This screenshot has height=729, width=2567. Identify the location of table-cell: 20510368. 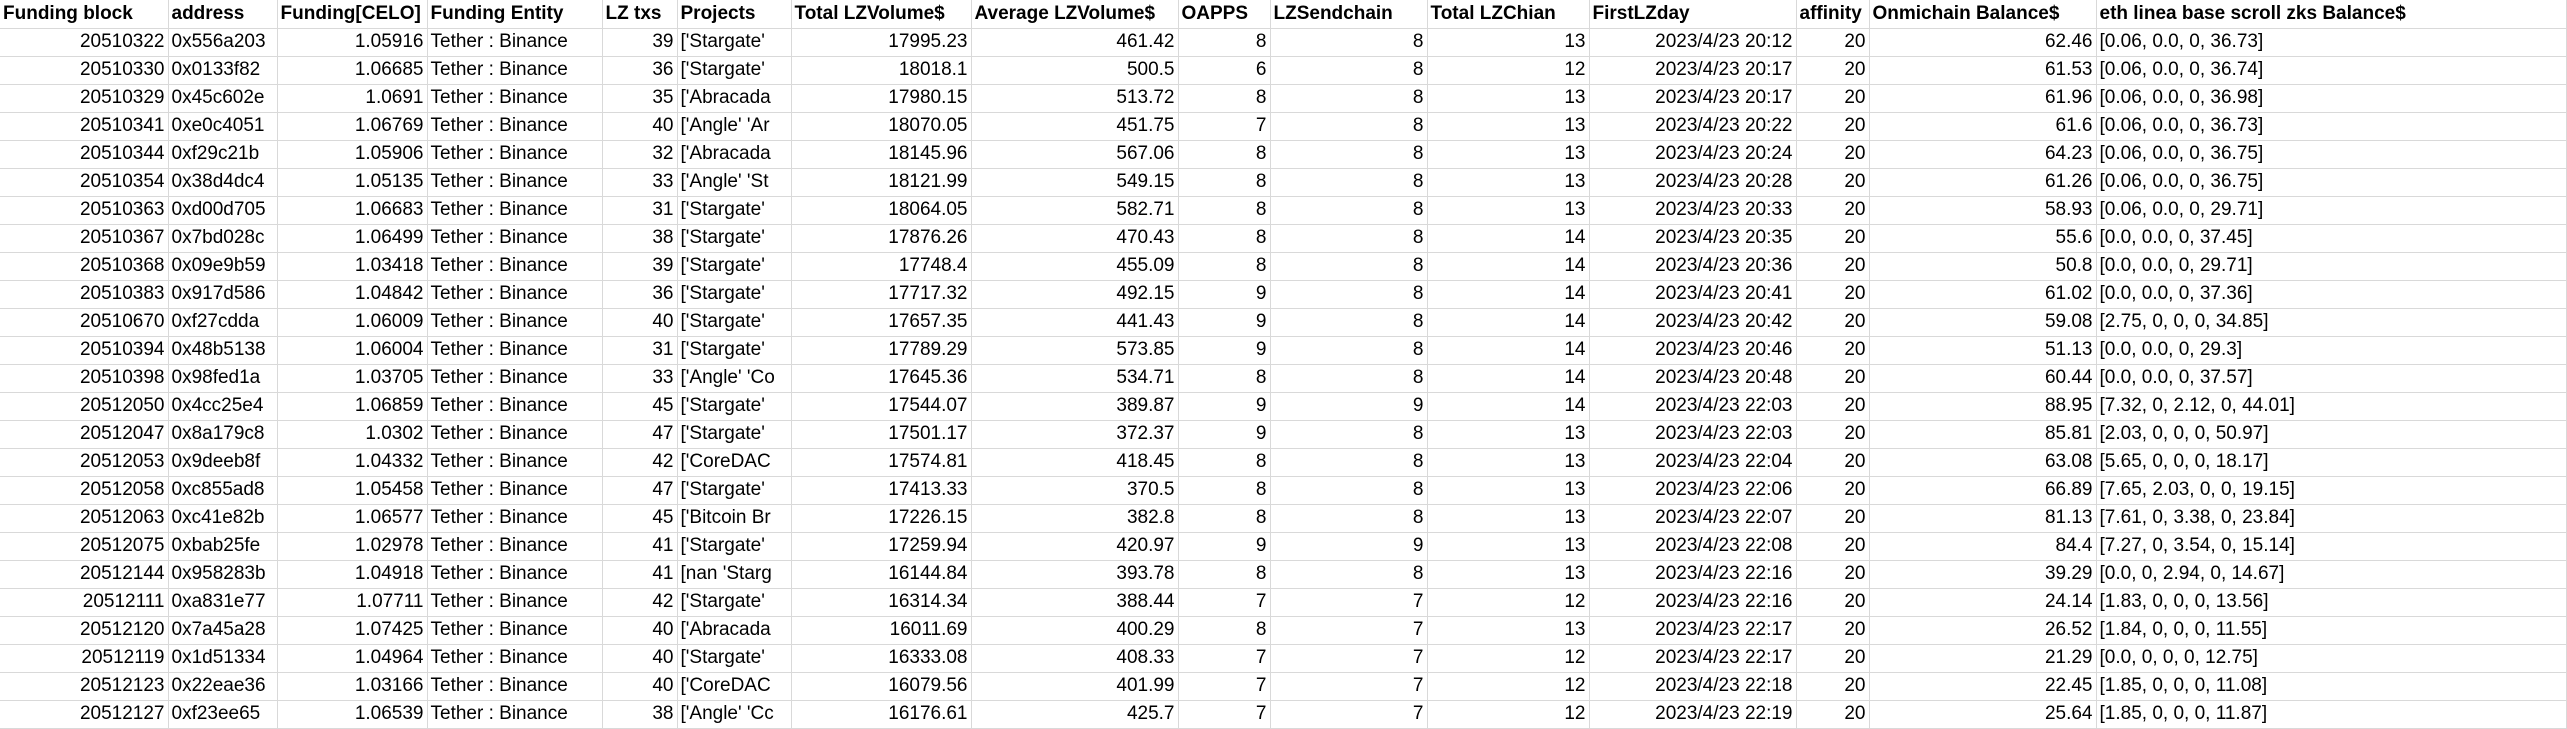
(84, 266).